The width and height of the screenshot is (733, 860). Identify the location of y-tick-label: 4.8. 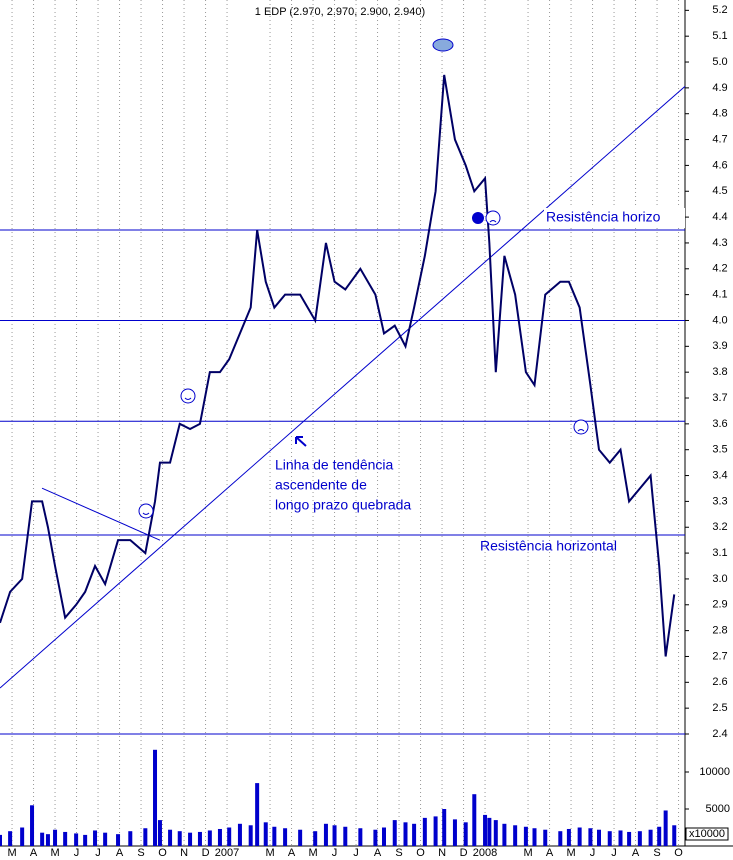
(719, 114).